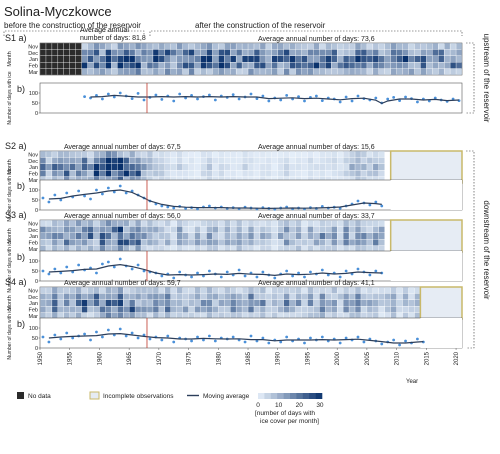 The width and height of the screenshot is (500, 454). I want to click on incomplete-swatch, so click(94, 395).